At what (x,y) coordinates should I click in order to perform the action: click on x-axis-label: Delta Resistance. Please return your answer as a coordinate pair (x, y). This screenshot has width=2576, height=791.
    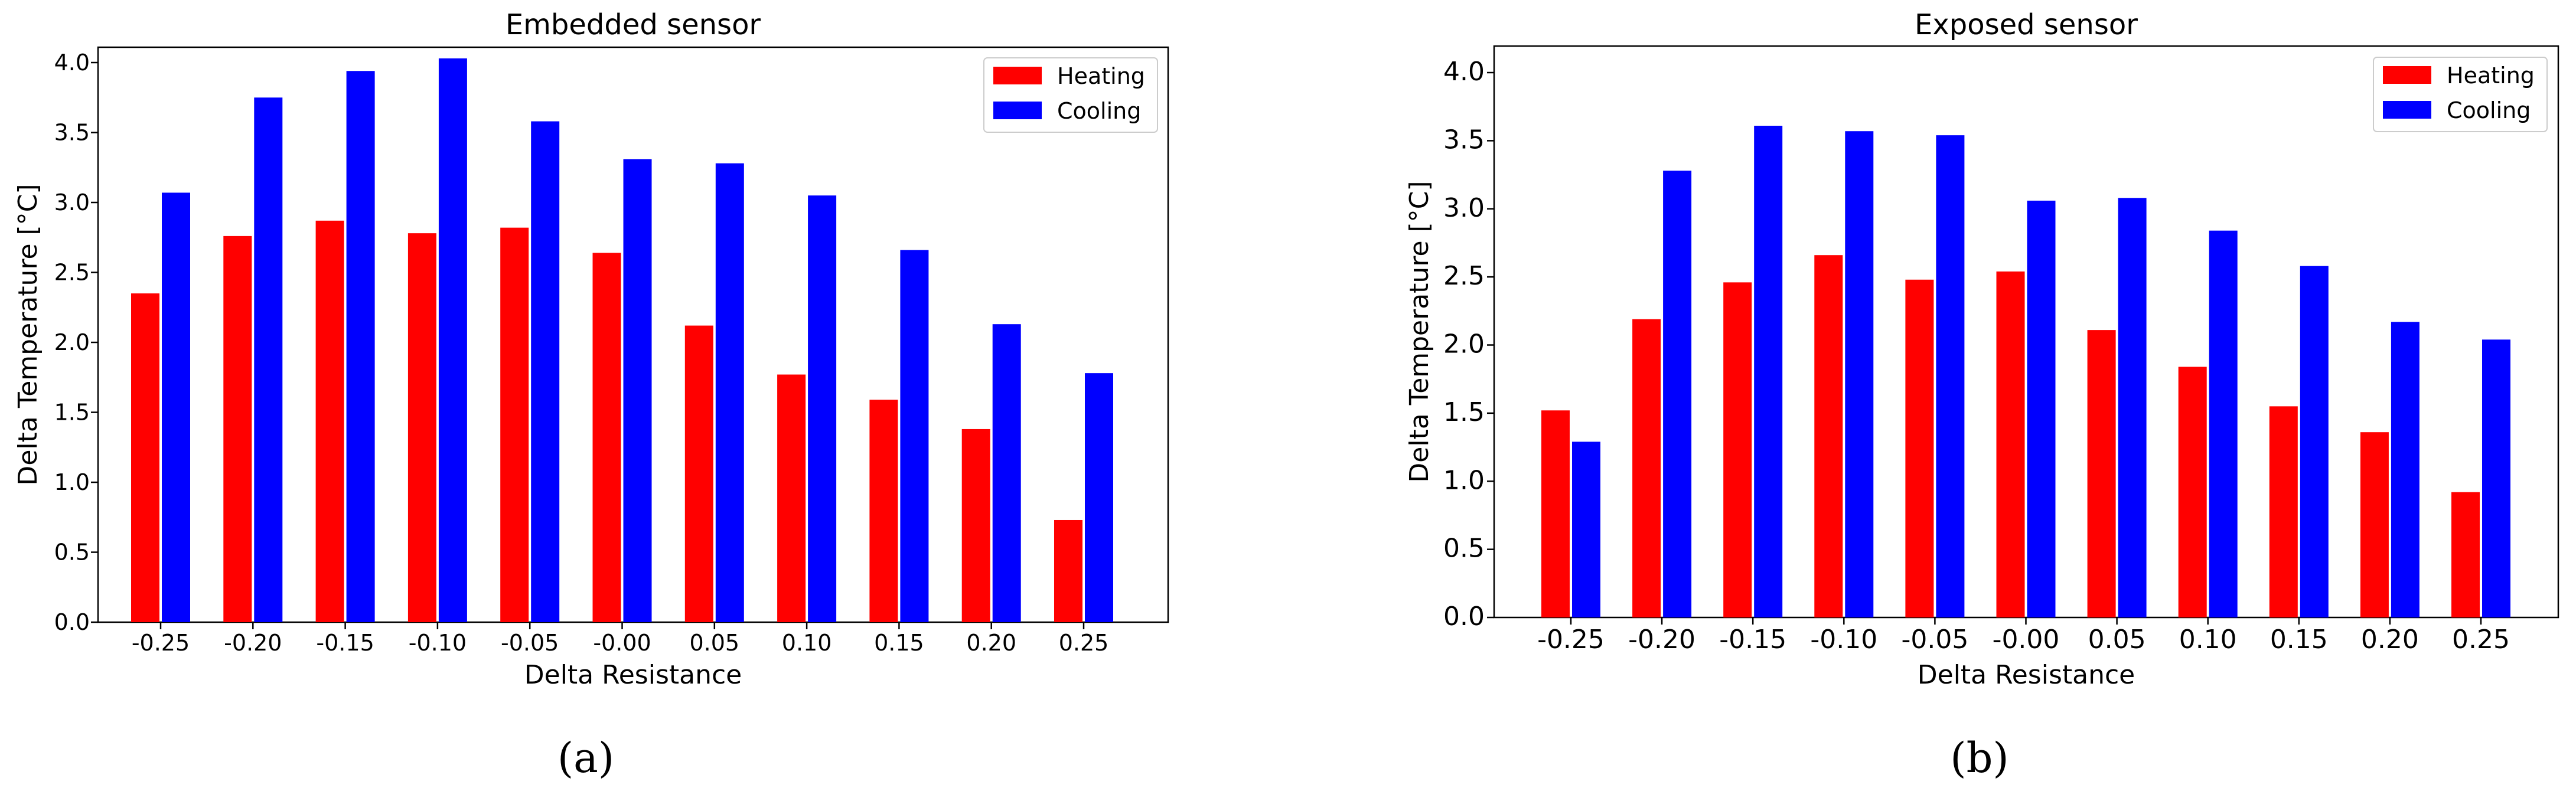
    Looking at the image, I should click on (2027, 675).